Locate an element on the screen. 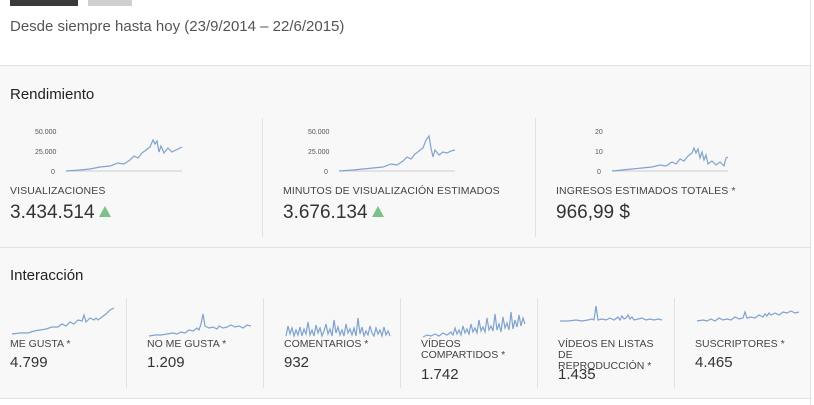 This screenshot has width=814, height=405. metric-value: 932 is located at coordinates (297, 362).